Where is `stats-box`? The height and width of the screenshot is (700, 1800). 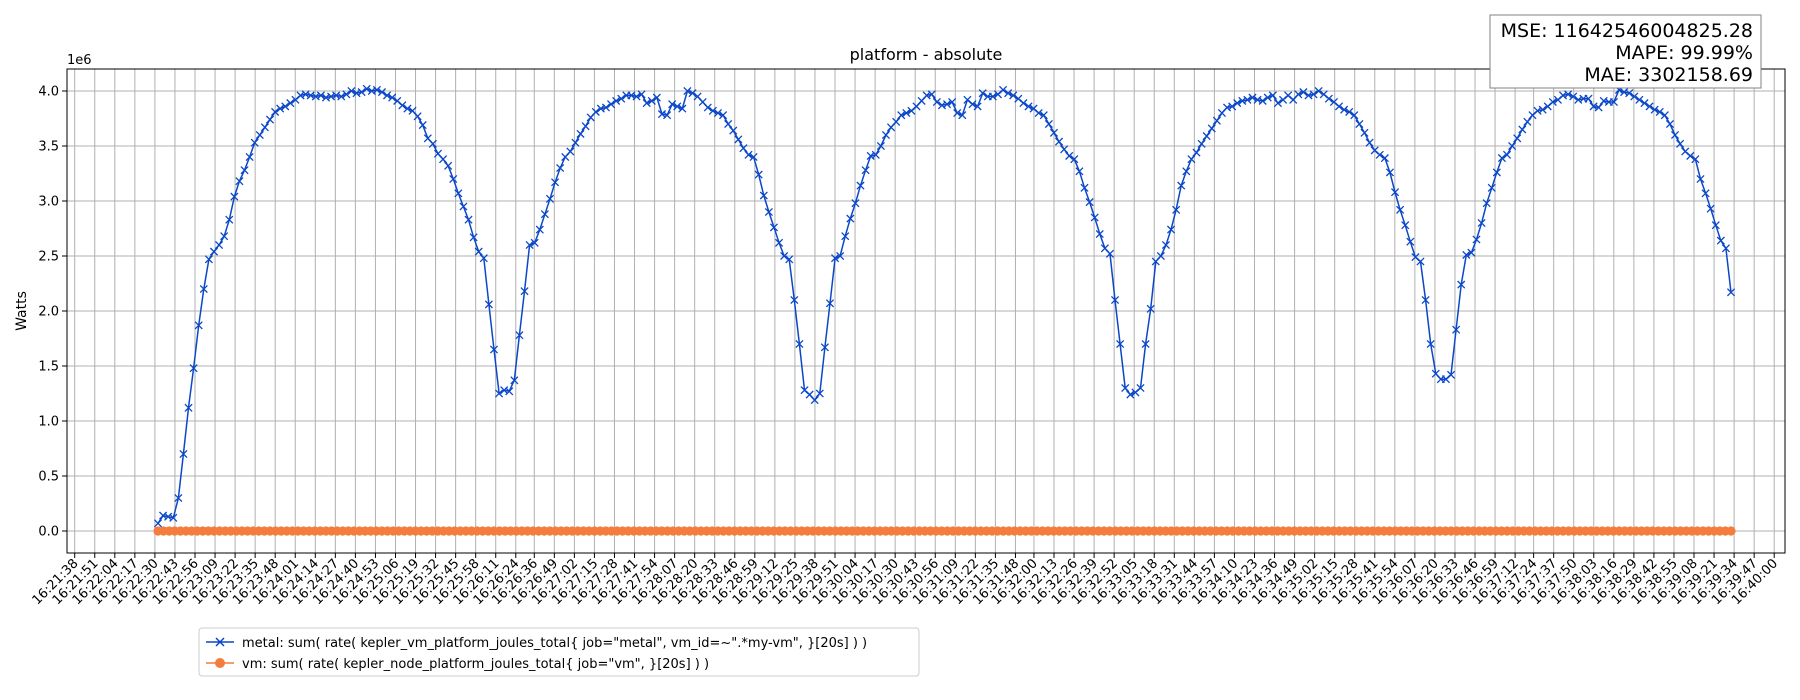
stats-box is located at coordinates (1625, 51).